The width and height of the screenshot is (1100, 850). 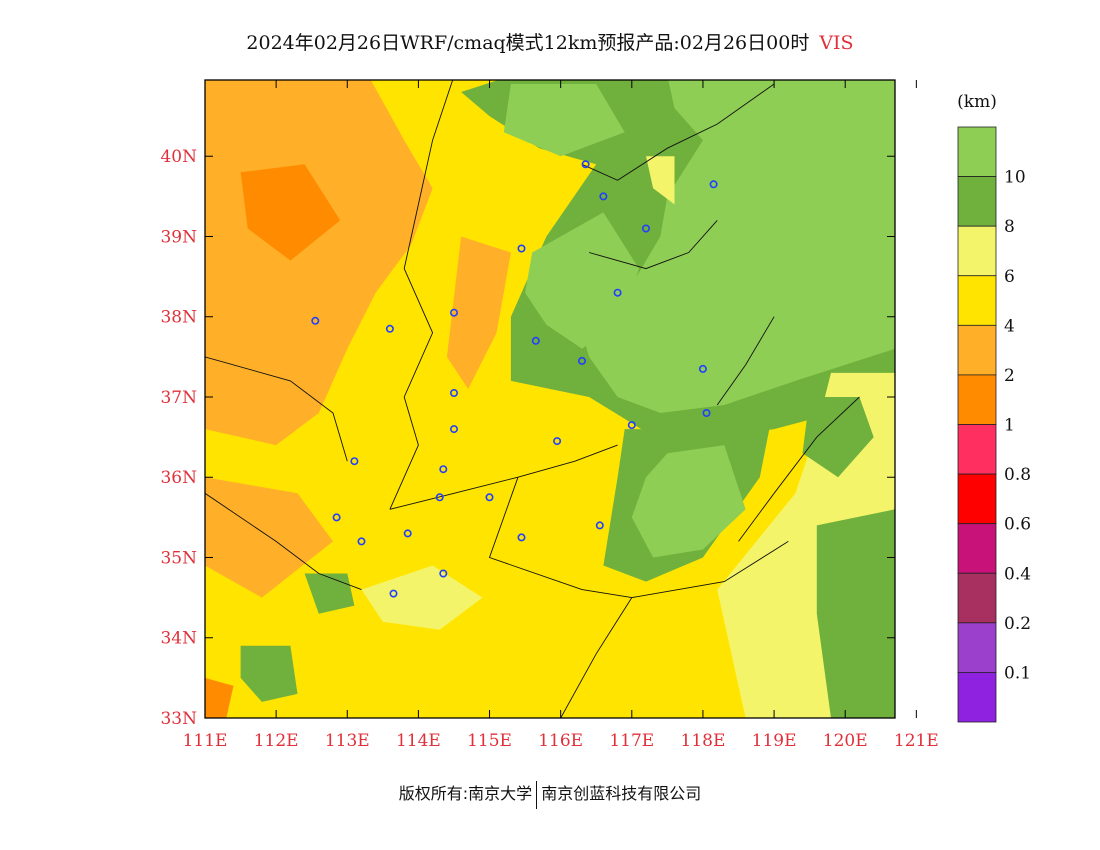 What do you see at coordinates (688, 501) in the screenshot?
I see `vis-zone->10-6` at bounding box center [688, 501].